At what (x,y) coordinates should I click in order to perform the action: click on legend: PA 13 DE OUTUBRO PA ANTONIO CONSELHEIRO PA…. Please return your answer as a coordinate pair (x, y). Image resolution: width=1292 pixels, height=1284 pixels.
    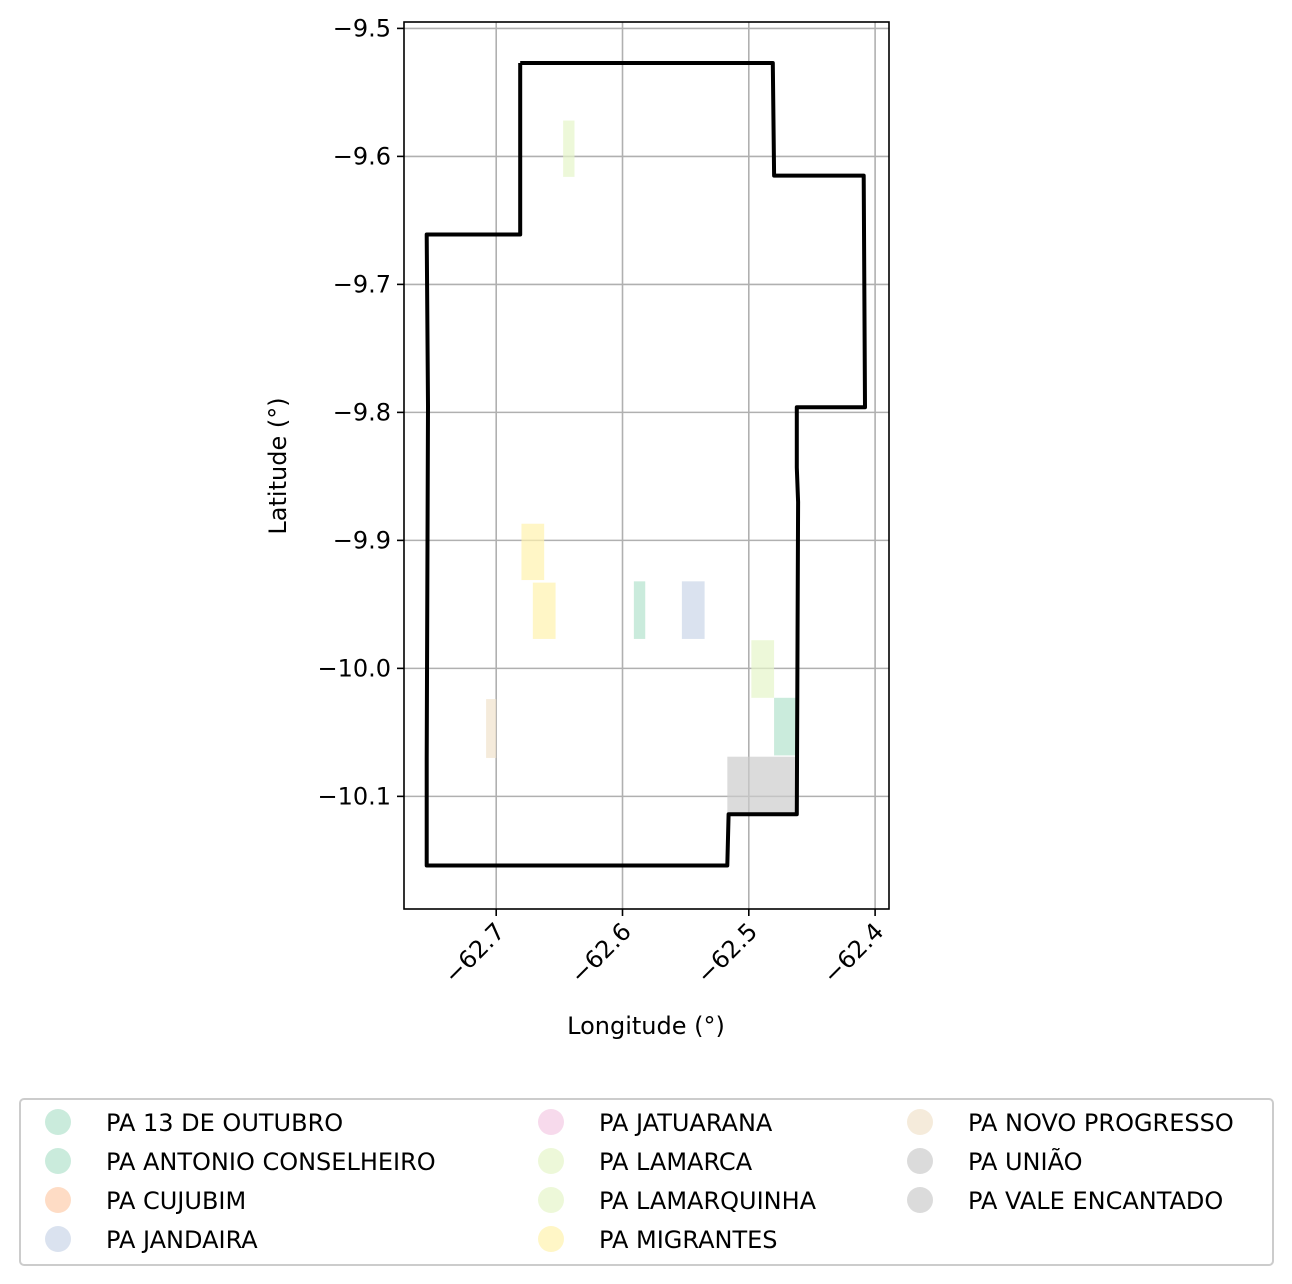
    Looking at the image, I should click on (639, 1181).